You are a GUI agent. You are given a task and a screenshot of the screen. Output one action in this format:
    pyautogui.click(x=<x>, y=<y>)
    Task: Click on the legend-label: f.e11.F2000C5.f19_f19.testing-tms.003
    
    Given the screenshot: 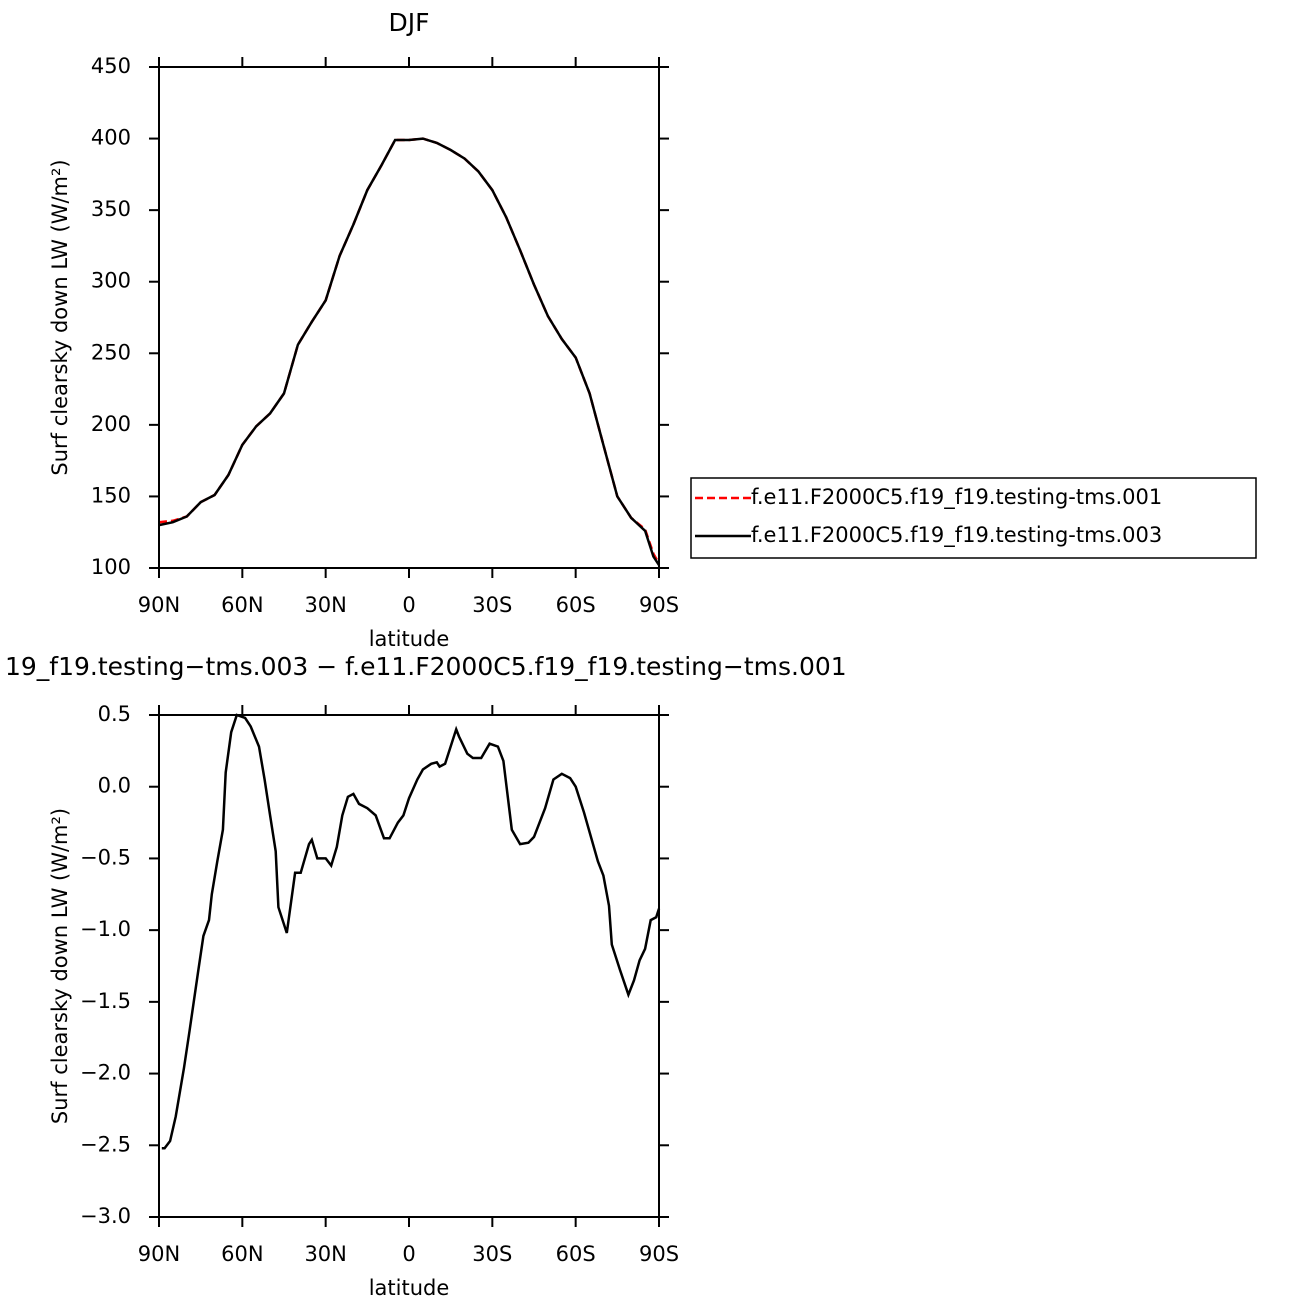 What is the action you would take?
    pyautogui.click(x=956, y=535)
    